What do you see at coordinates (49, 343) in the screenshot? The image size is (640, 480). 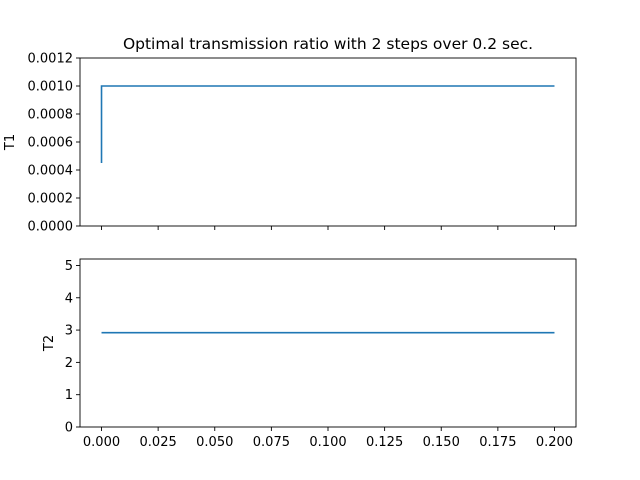 I see `y-axis-label-1: T2` at bounding box center [49, 343].